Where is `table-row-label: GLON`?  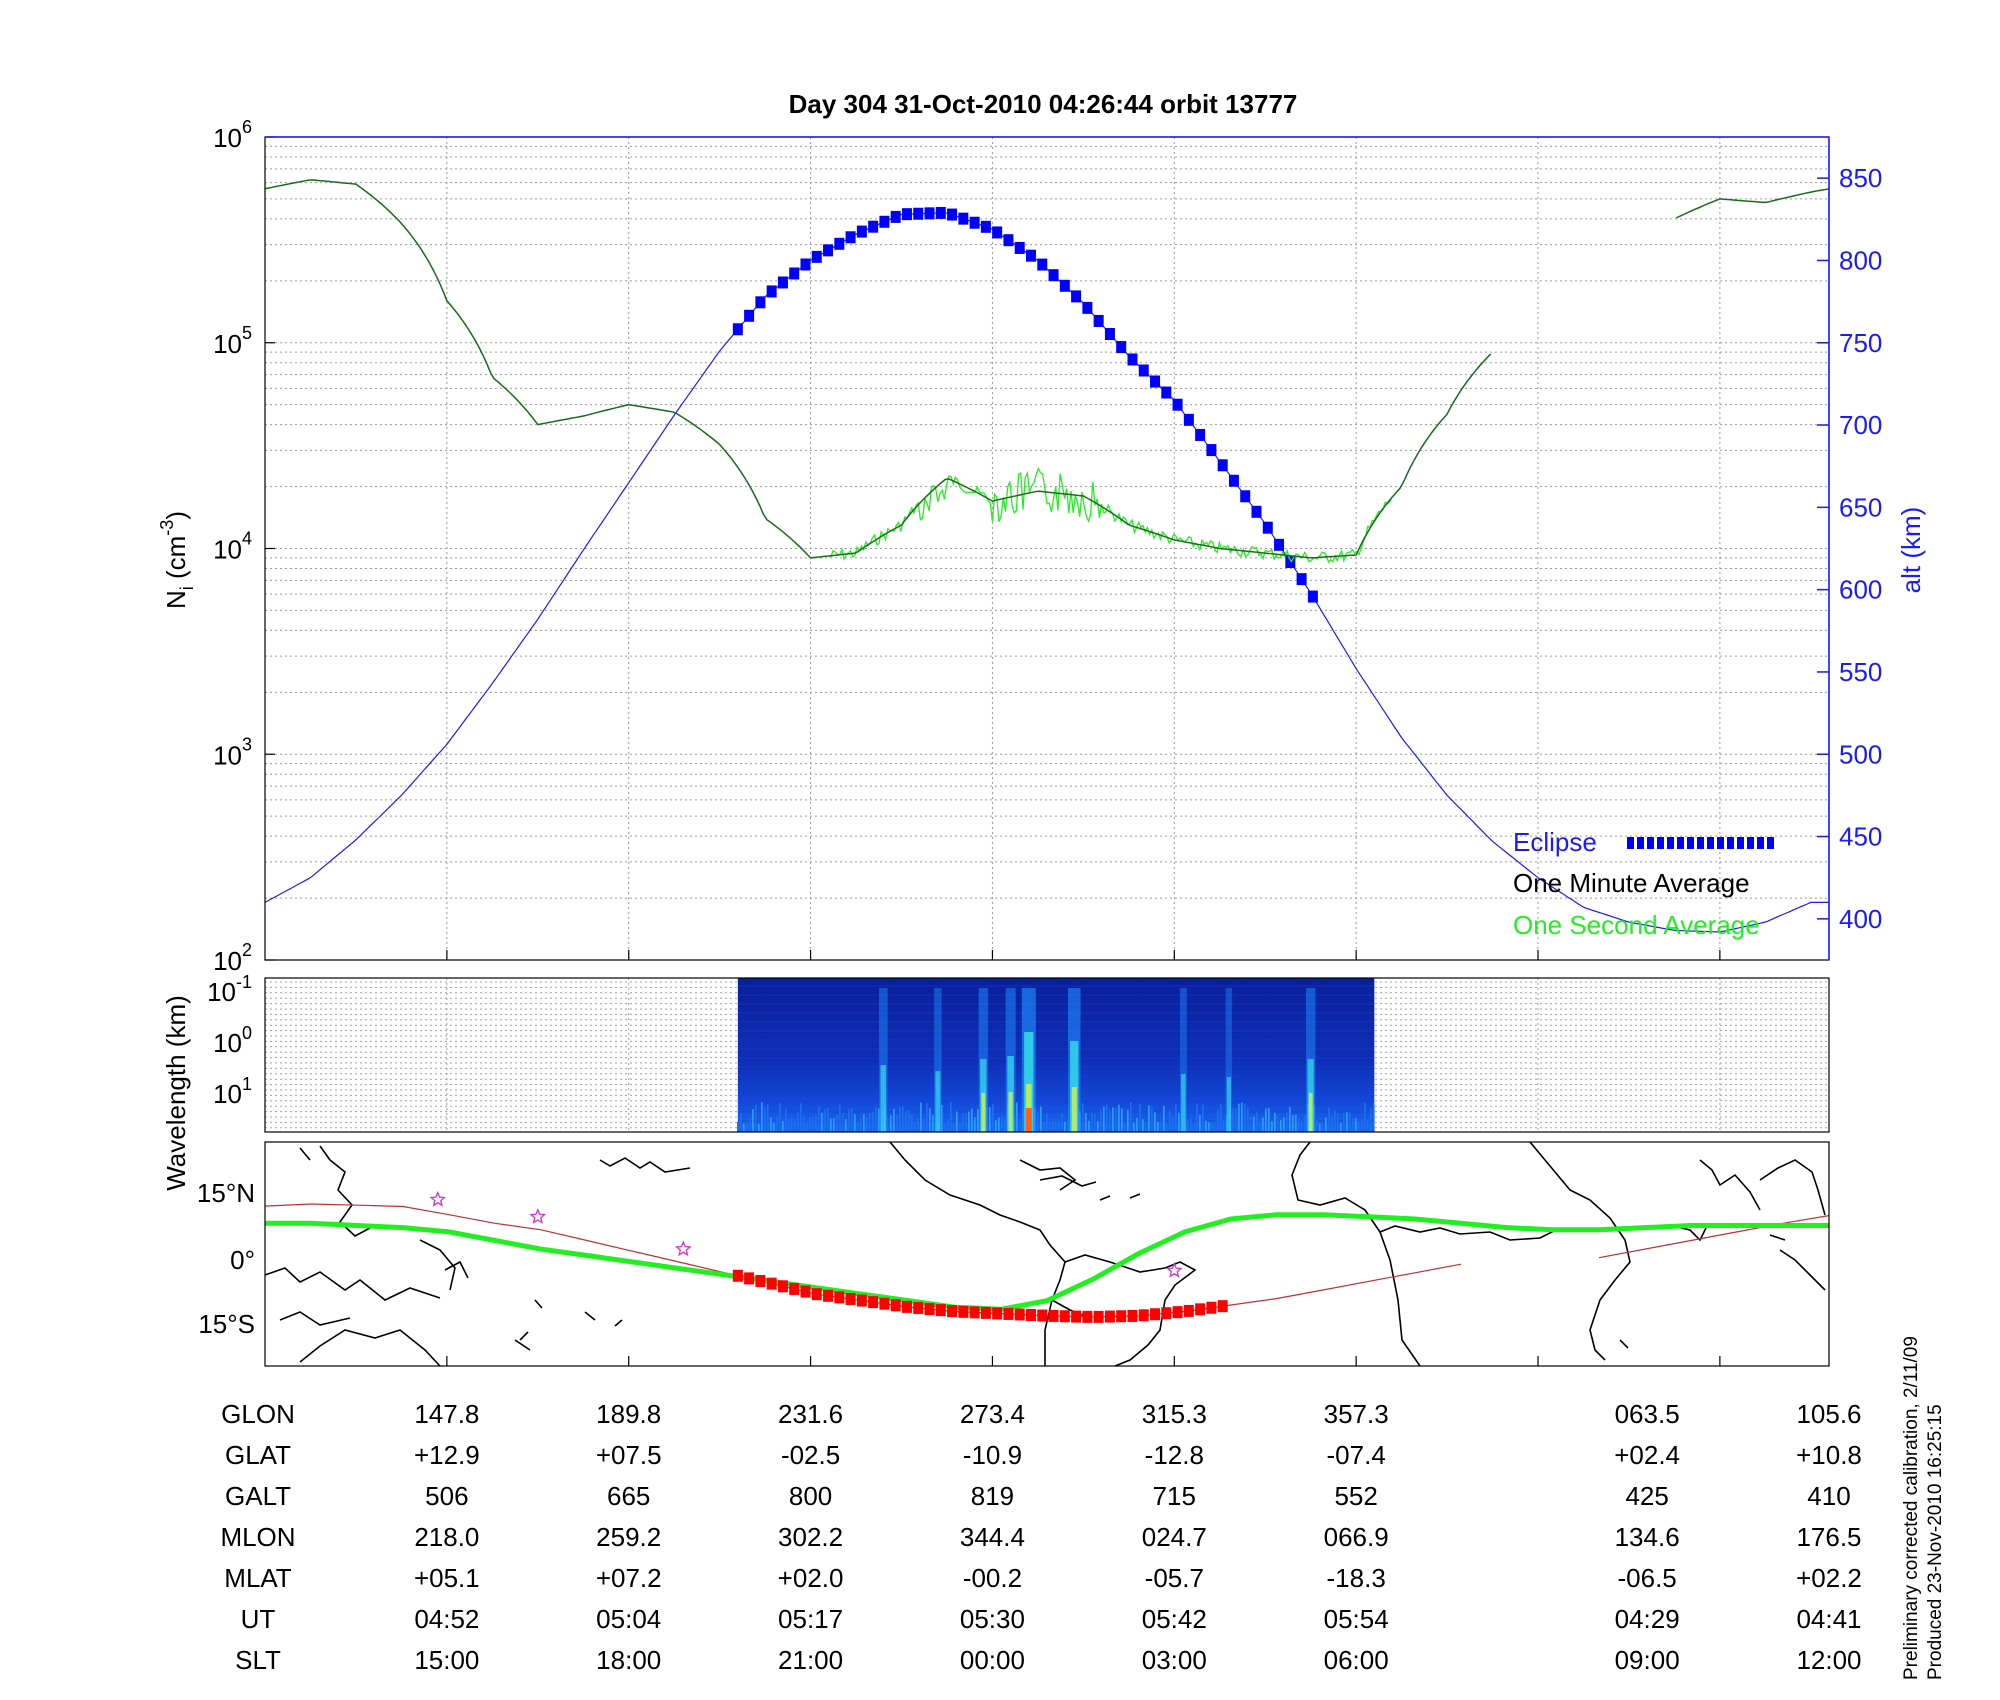
table-row-label: GLON is located at coordinates (258, 1414).